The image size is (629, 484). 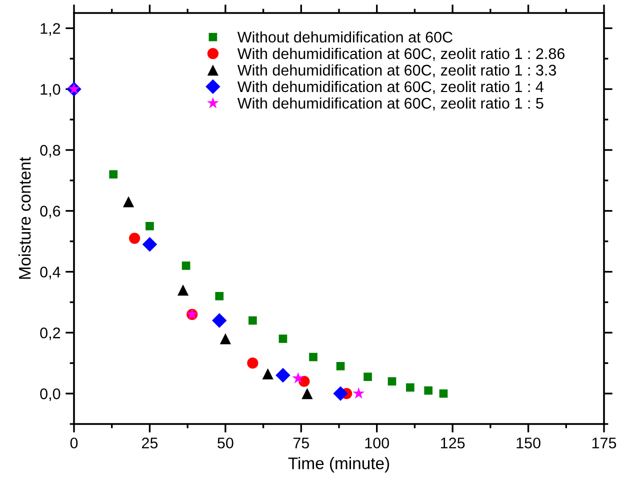 I want to click on x-tick-label: 50, so click(x=226, y=443).